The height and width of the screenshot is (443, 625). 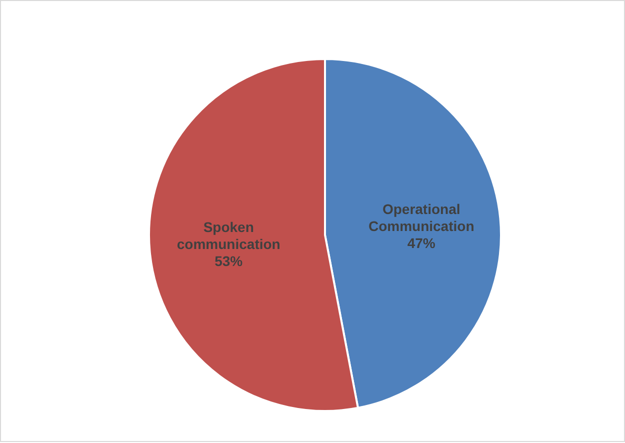 I want to click on slice-label: Spoken communication, so click(x=228, y=235).